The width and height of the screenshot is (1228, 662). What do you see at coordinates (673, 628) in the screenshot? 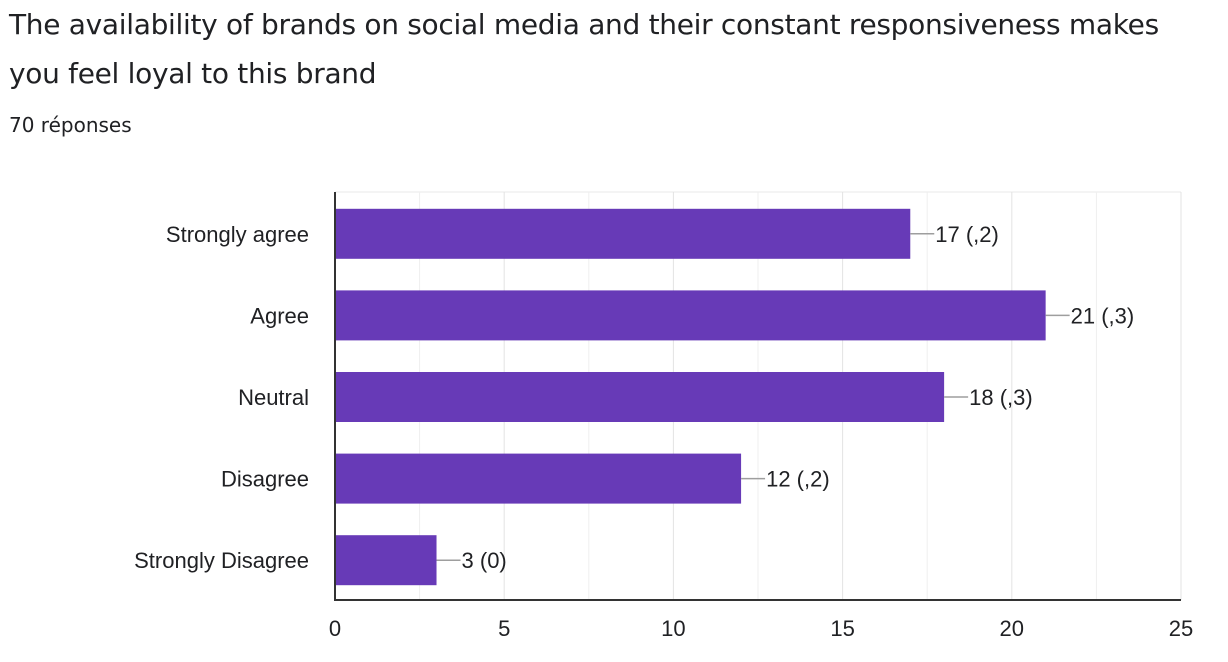
I see `x-tick-label: 10` at bounding box center [673, 628].